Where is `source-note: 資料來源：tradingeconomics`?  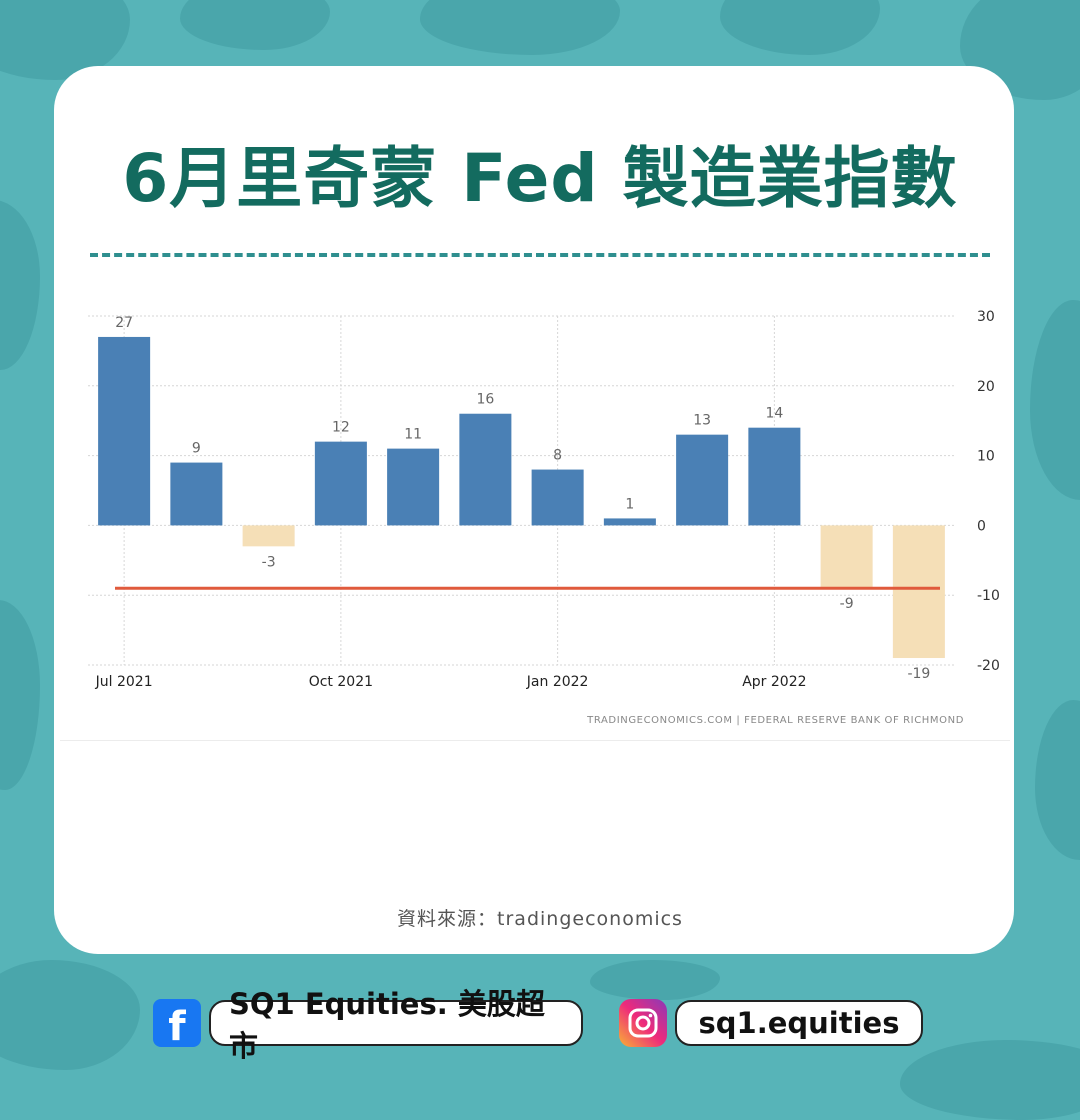
source-note: 資料來源：tradingeconomics is located at coordinates (540, 919).